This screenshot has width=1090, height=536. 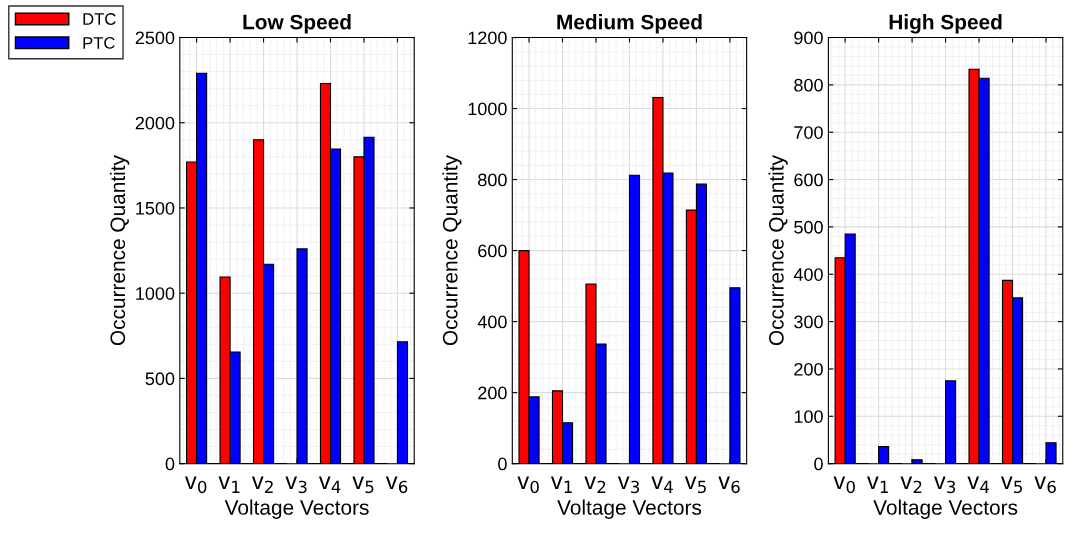 I want to click on chart-title: High Speed, so click(x=945, y=24).